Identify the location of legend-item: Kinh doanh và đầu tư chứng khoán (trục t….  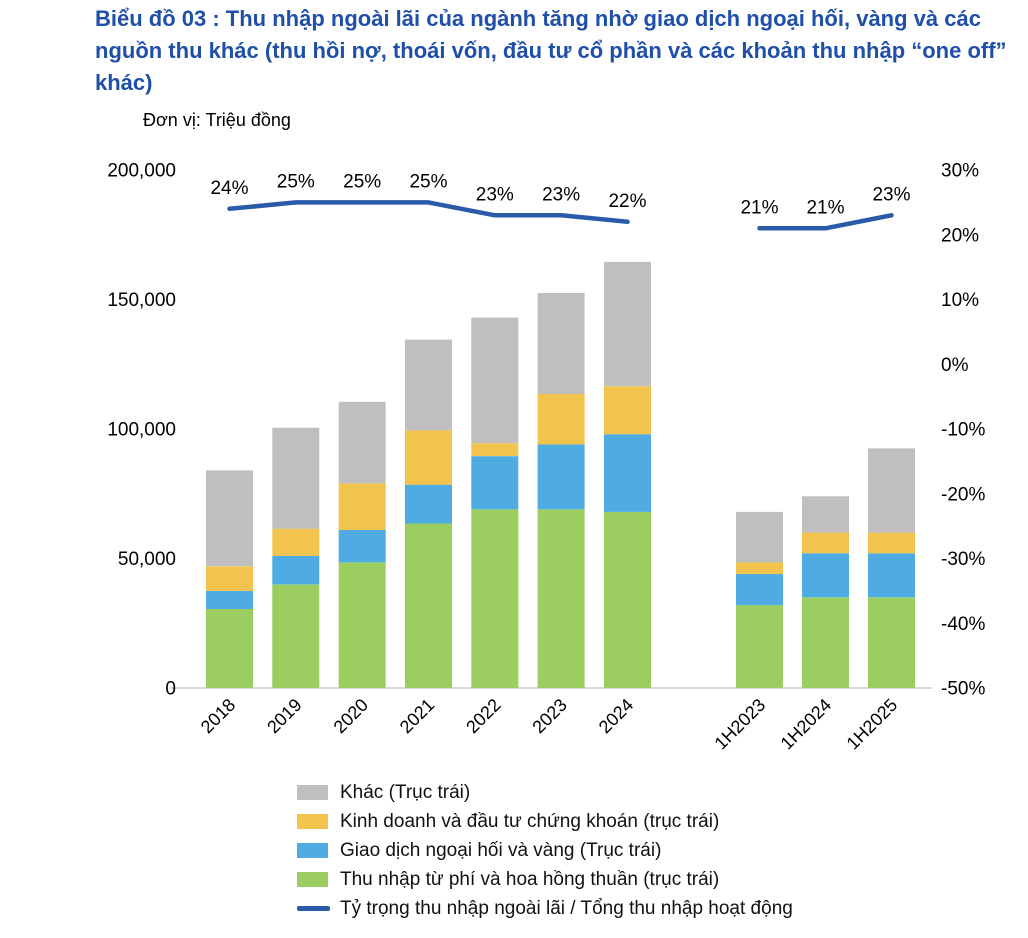
(545, 821).